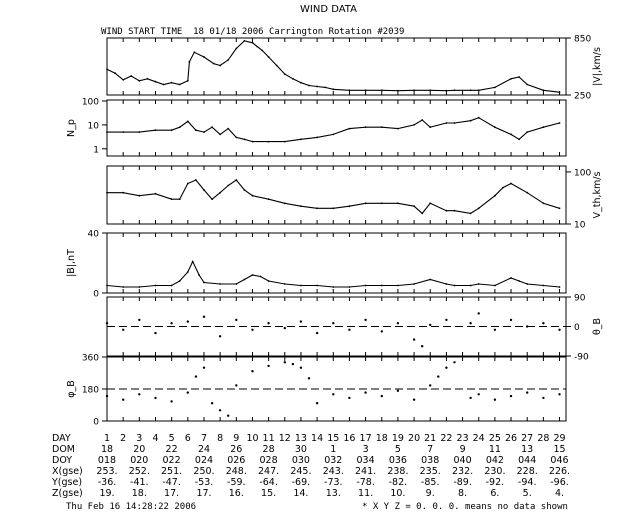  Describe the element at coordinates (582, 173) in the screenshot. I see `y-tick-label: 100` at that location.